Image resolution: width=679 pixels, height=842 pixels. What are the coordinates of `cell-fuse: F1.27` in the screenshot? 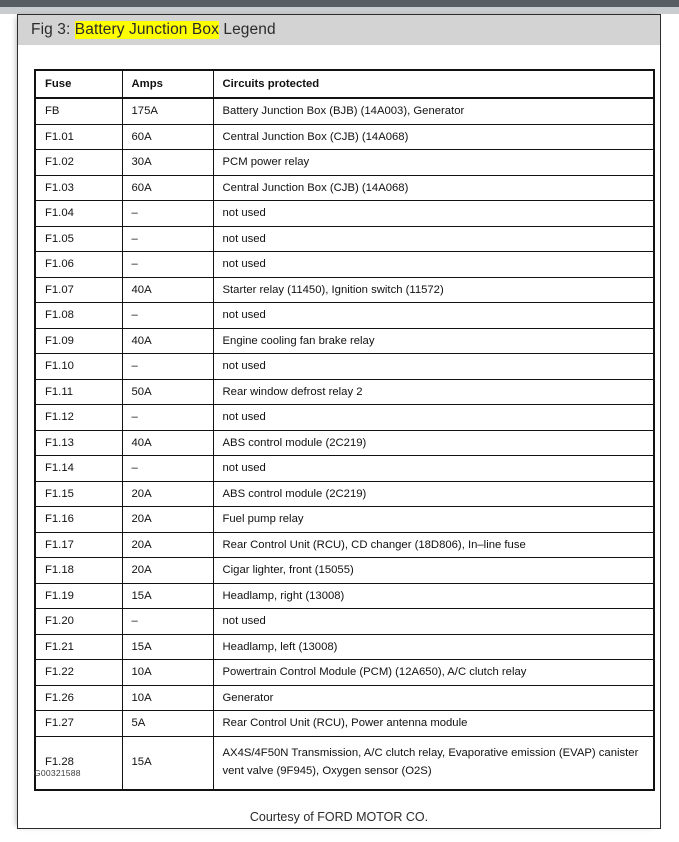 It's located at (78, 723).